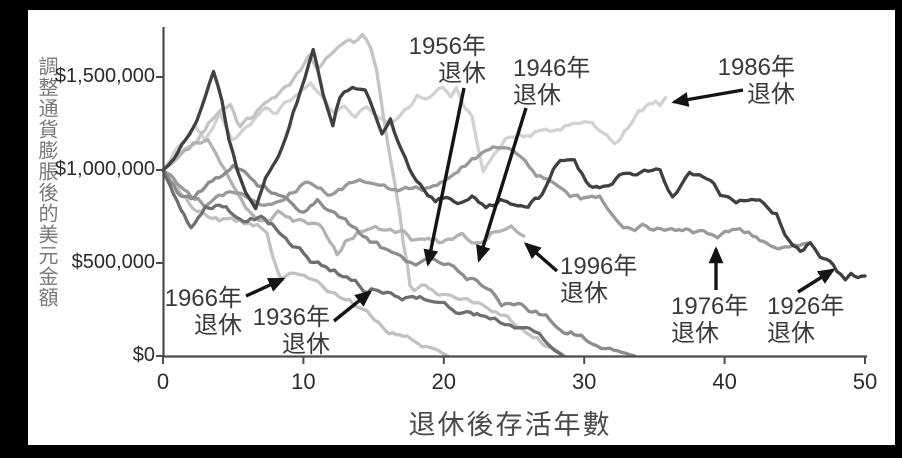 The image size is (902, 458). I want to click on label-1986-year: 1986年, so click(756, 67).